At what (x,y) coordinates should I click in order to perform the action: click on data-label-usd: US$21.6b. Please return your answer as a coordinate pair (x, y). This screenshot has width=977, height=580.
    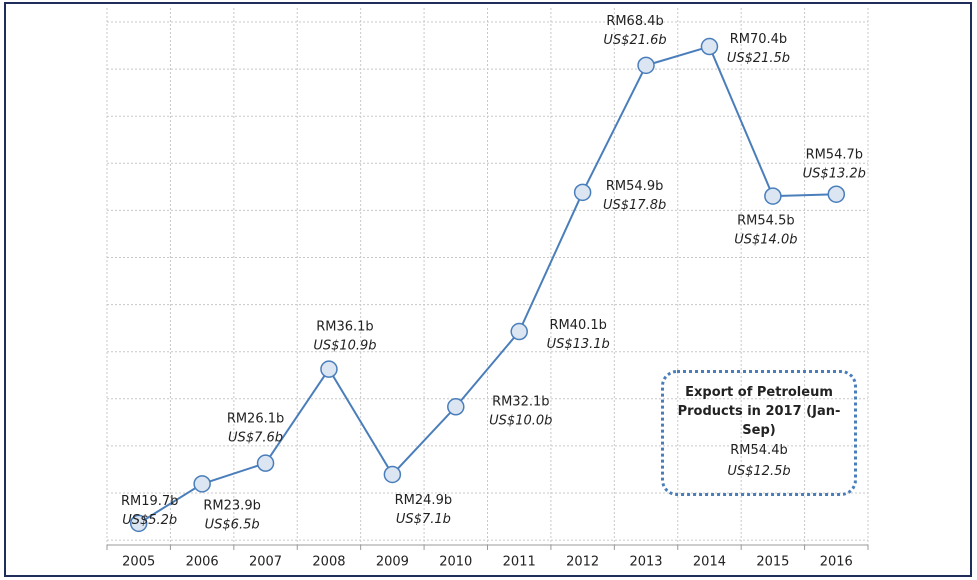
    Looking at the image, I should click on (634, 40).